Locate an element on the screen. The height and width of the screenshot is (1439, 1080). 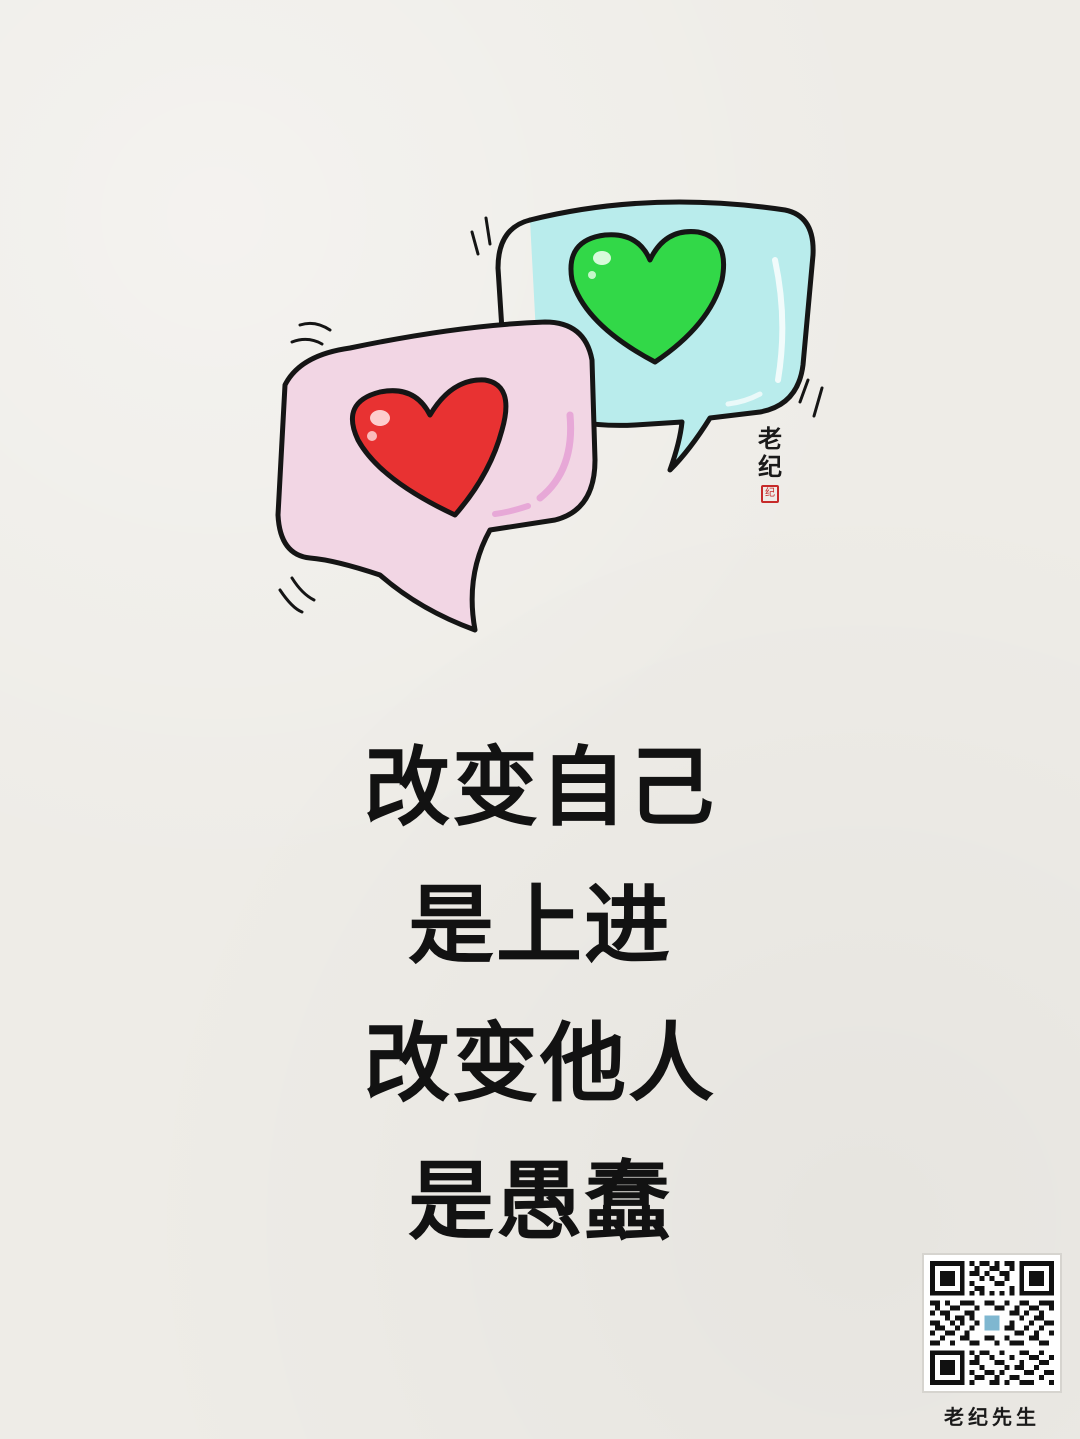
signature-char: 纪 is located at coordinates (770, 466).